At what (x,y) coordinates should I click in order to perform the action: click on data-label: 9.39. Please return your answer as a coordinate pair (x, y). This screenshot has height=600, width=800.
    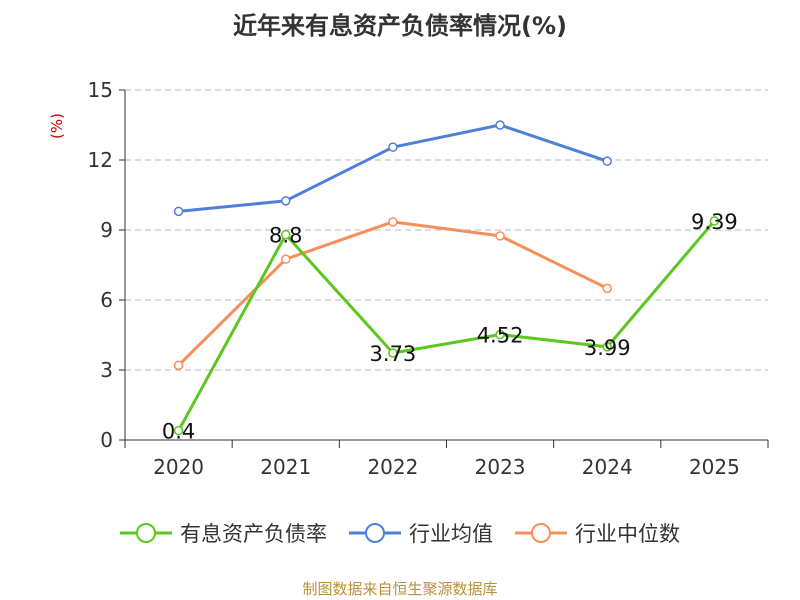
    Looking at the image, I should click on (714, 222).